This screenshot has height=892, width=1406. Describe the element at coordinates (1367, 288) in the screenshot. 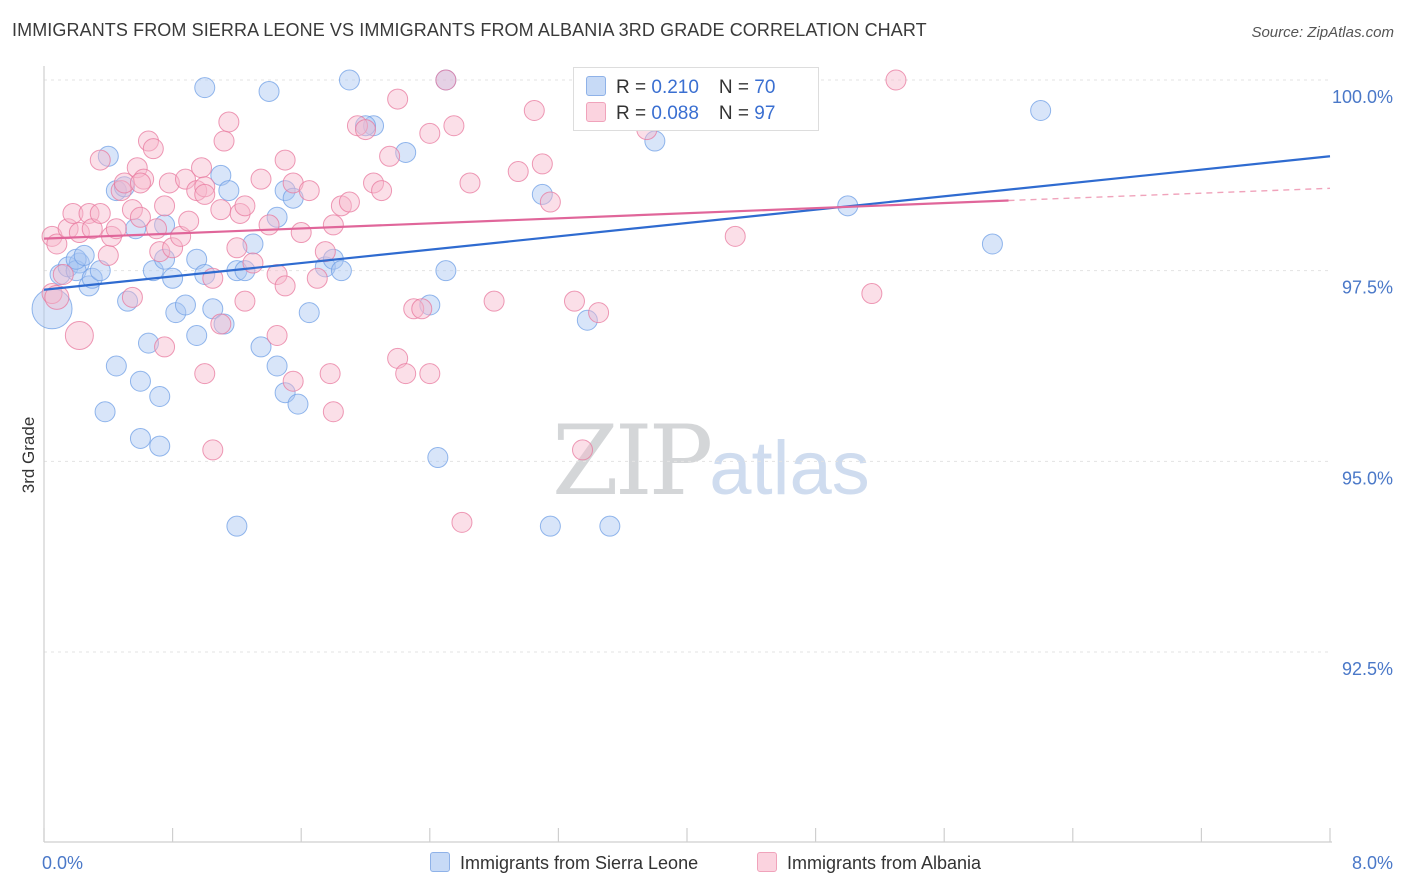

I see `y-tick-label: 97.5%` at that location.